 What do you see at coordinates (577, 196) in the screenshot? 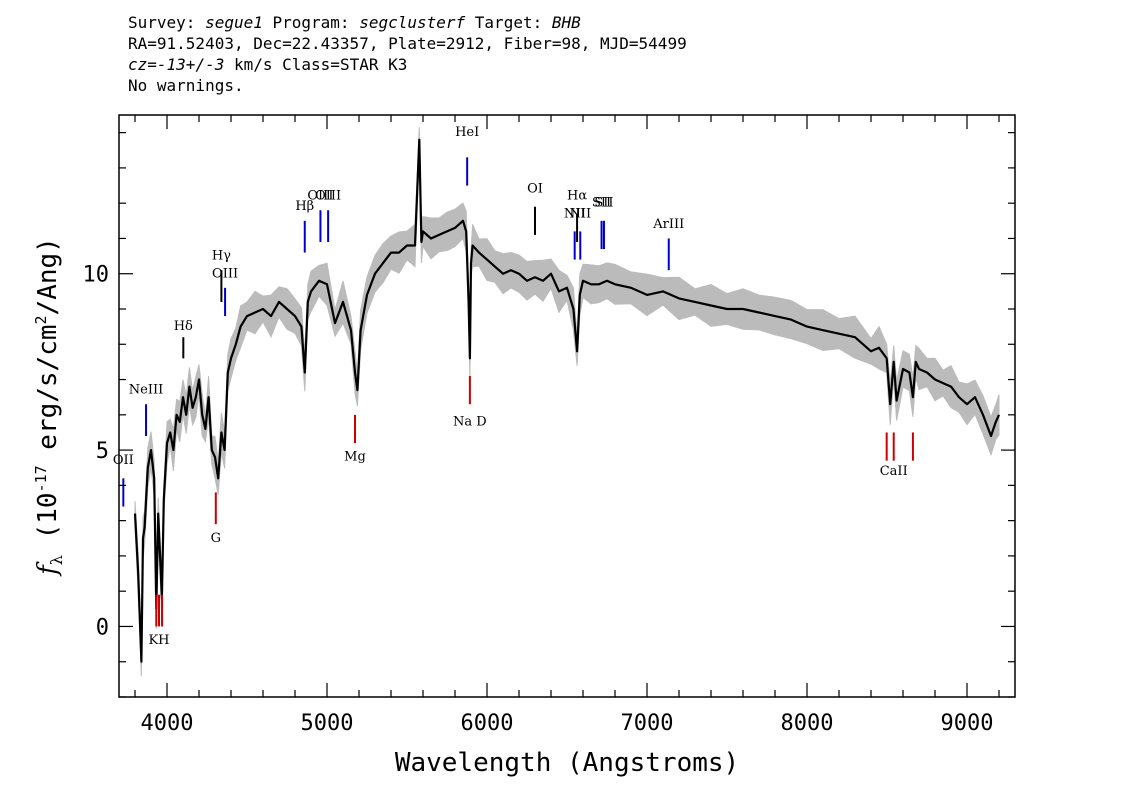
I see `line-marker-label: Hα` at bounding box center [577, 196].